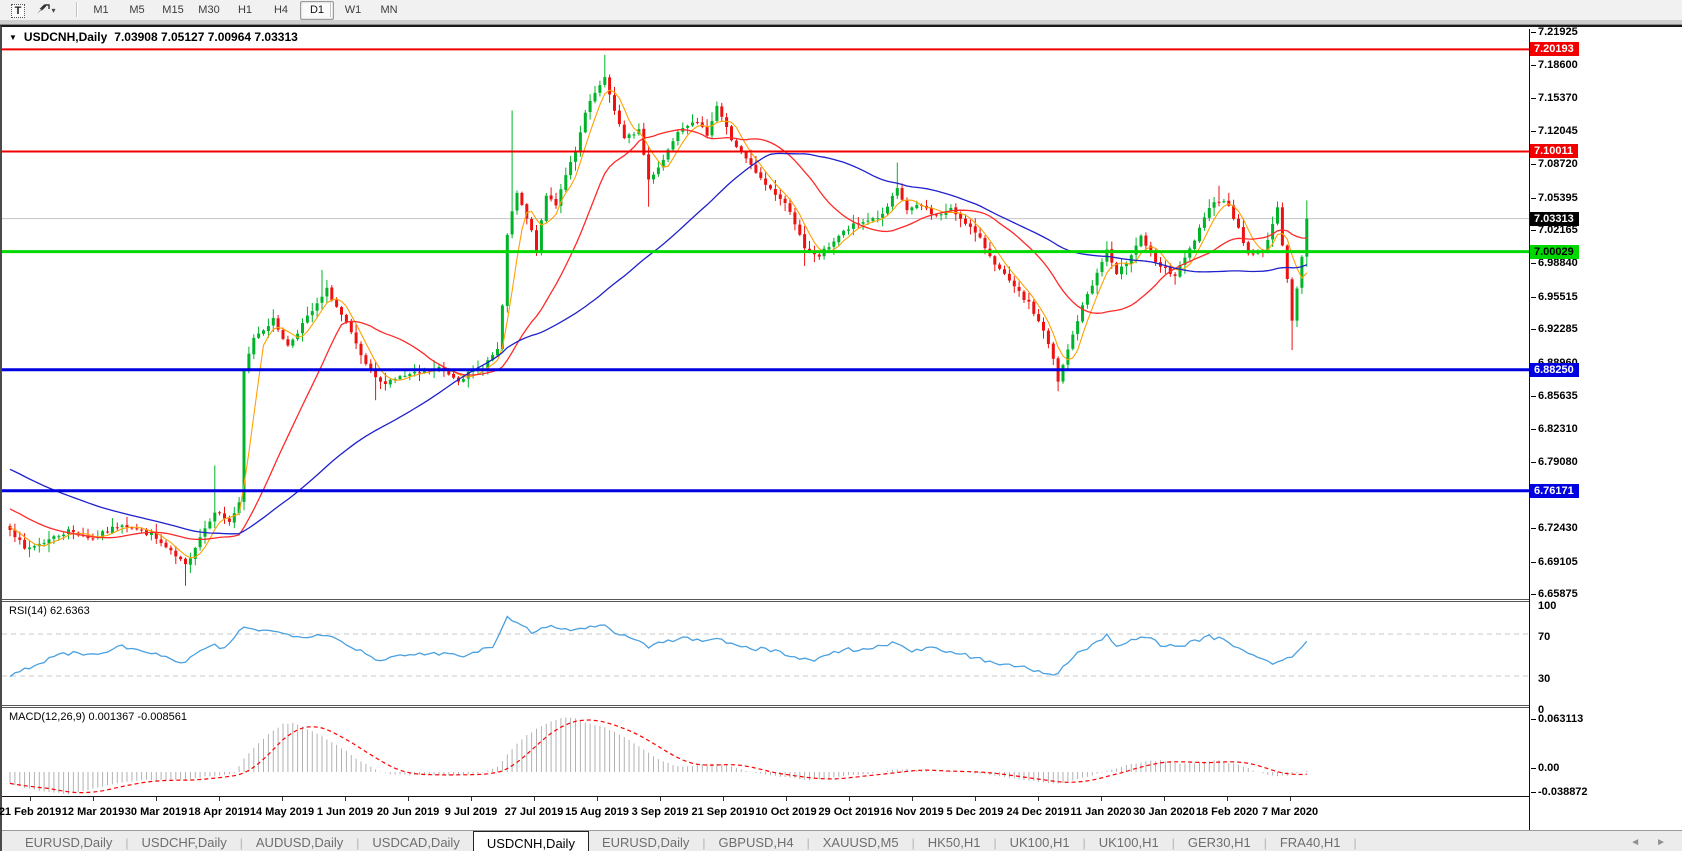 This screenshot has height=851, width=1682. What do you see at coordinates (1558, 98) in the screenshot?
I see `scale-tick-label: 7.15370` at bounding box center [1558, 98].